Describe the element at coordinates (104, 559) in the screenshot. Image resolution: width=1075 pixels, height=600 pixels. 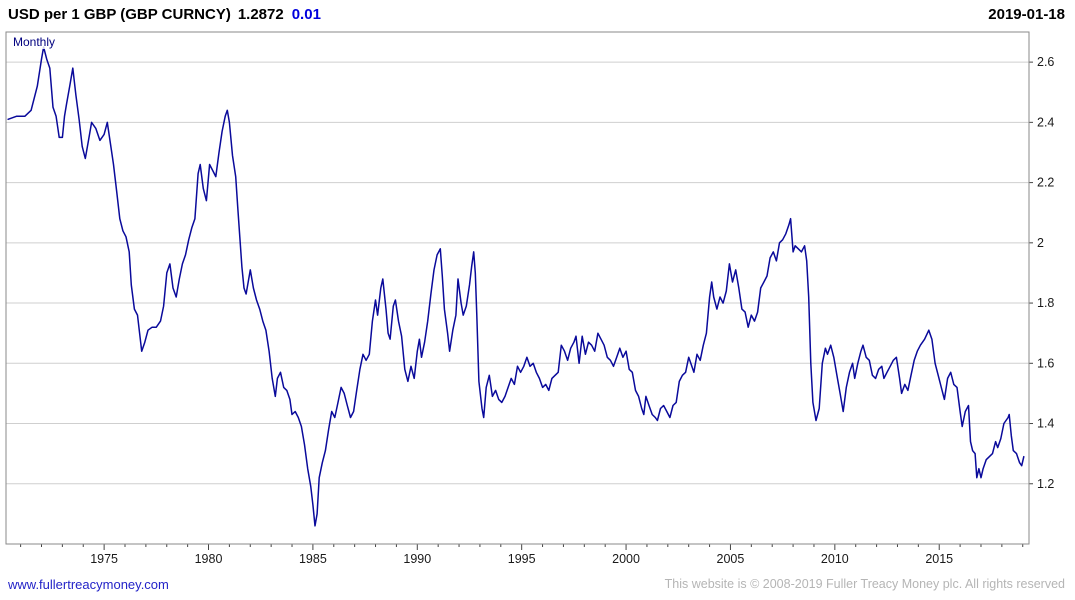
I see `svg-text: 1975` at that location.